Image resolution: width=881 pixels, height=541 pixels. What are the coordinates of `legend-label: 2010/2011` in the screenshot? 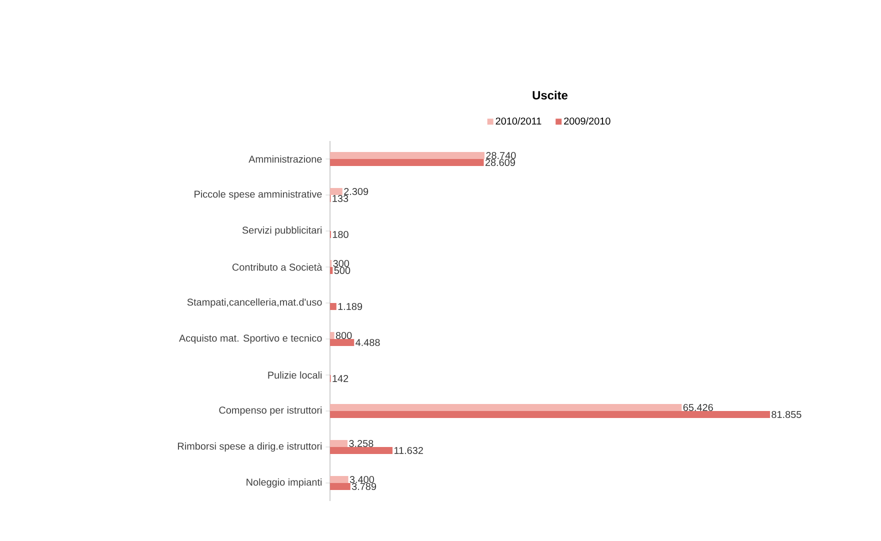 It's located at (519, 121).